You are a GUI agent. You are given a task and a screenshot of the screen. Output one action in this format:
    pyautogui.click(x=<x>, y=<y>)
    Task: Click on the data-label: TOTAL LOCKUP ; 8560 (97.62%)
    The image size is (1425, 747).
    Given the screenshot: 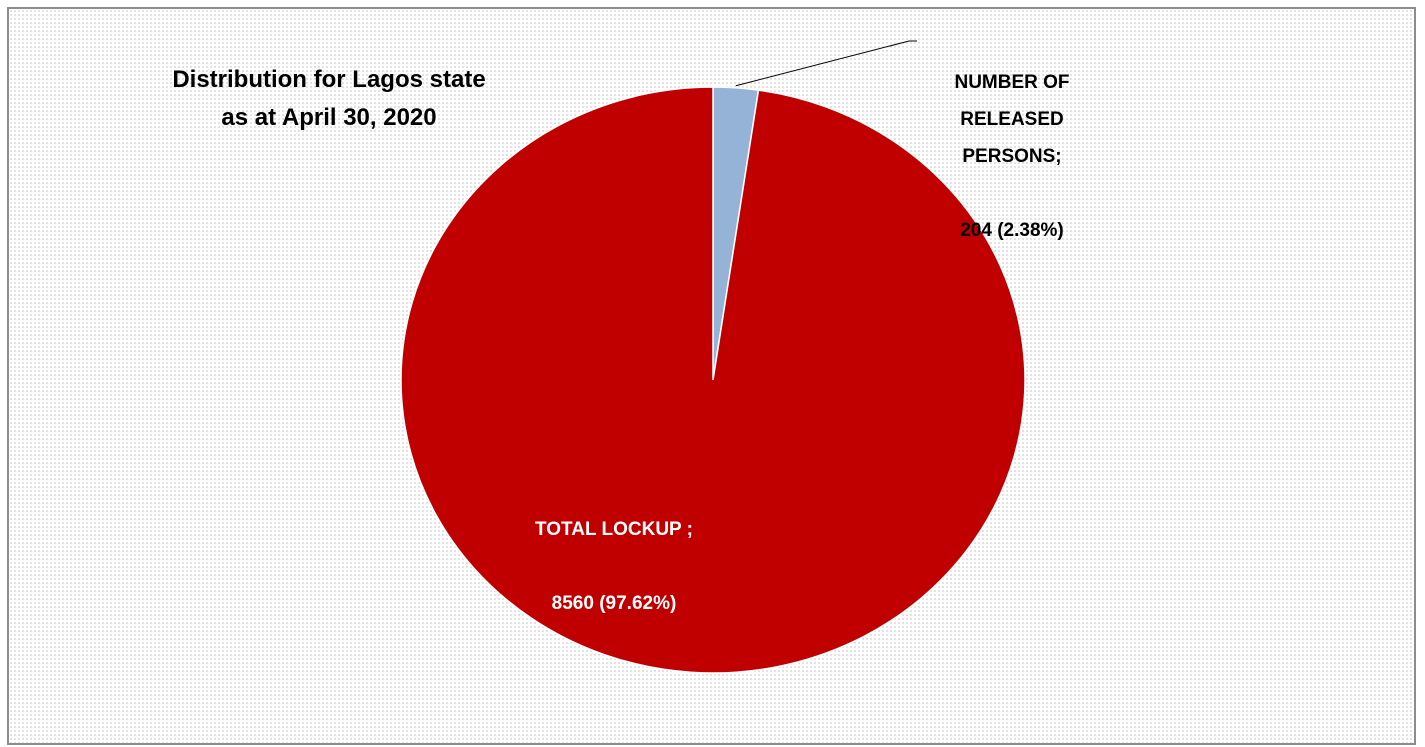 What is the action you would take?
    pyautogui.click(x=614, y=566)
    